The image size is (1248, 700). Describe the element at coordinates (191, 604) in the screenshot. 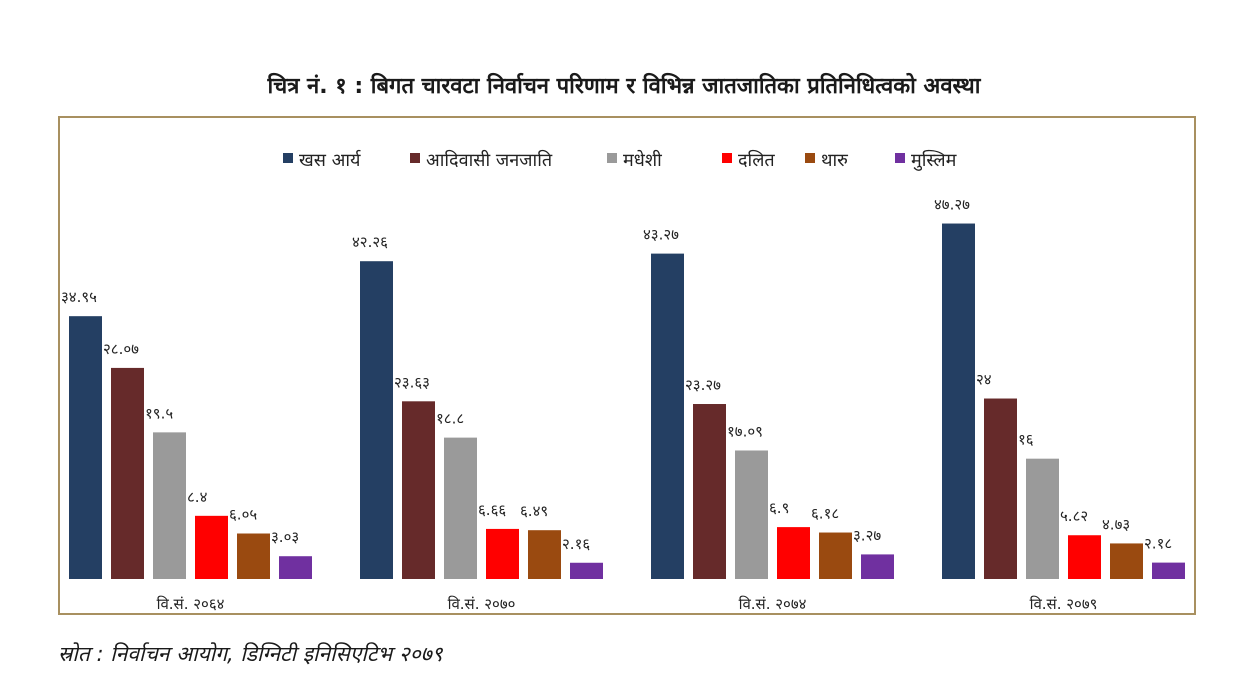

I see `category-label: वि.सं. २०६४` at that location.